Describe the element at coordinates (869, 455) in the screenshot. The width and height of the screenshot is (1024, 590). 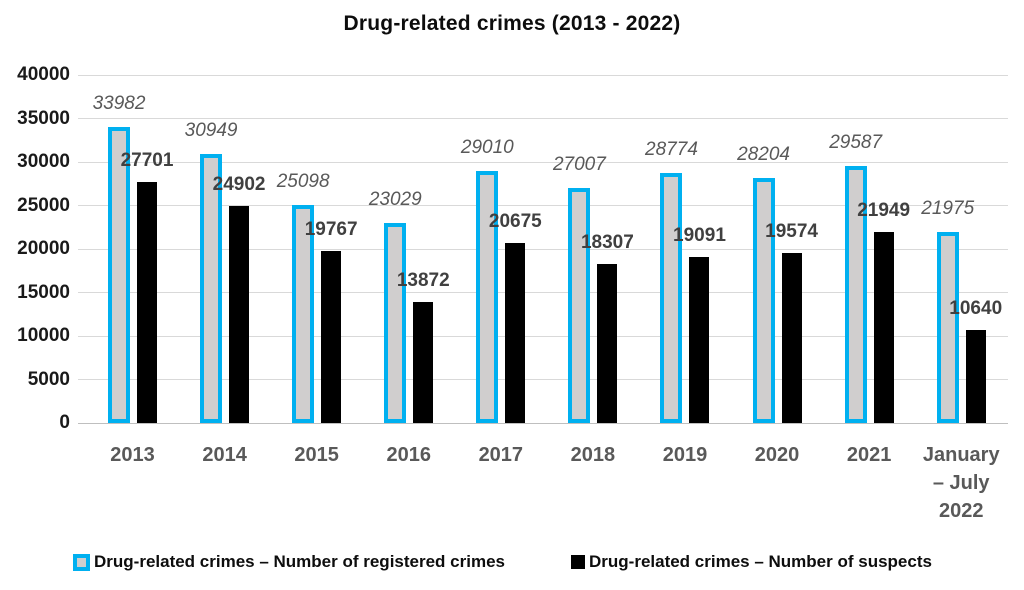
I see `x-axis-category-label: 2021` at that location.